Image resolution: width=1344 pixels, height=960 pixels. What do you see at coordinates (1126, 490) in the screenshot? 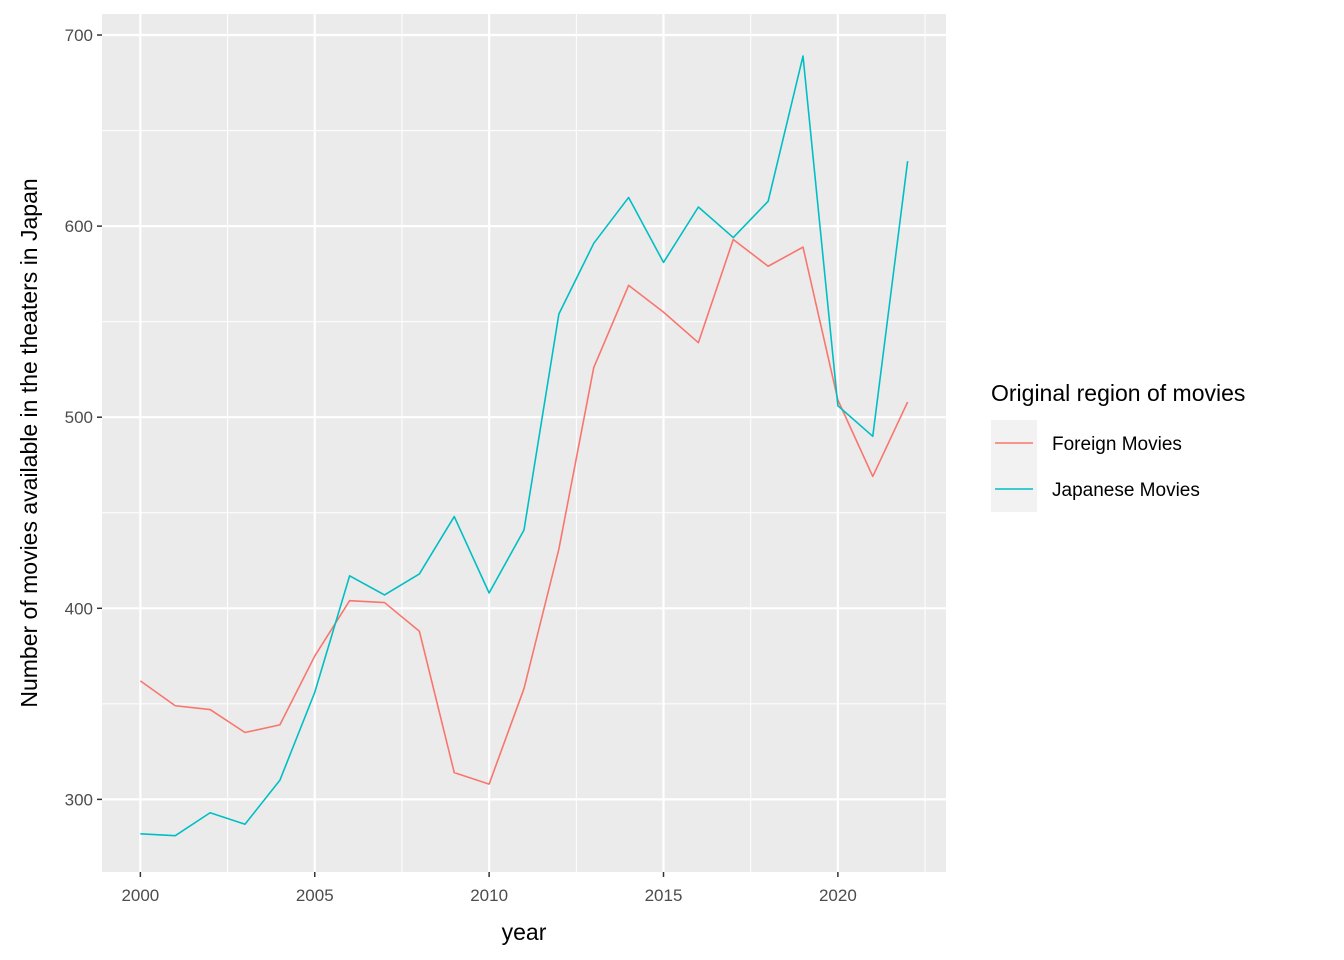
I see `legend-label-japanese-movies: Japanese Movies` at bounding box center [1126, 490].